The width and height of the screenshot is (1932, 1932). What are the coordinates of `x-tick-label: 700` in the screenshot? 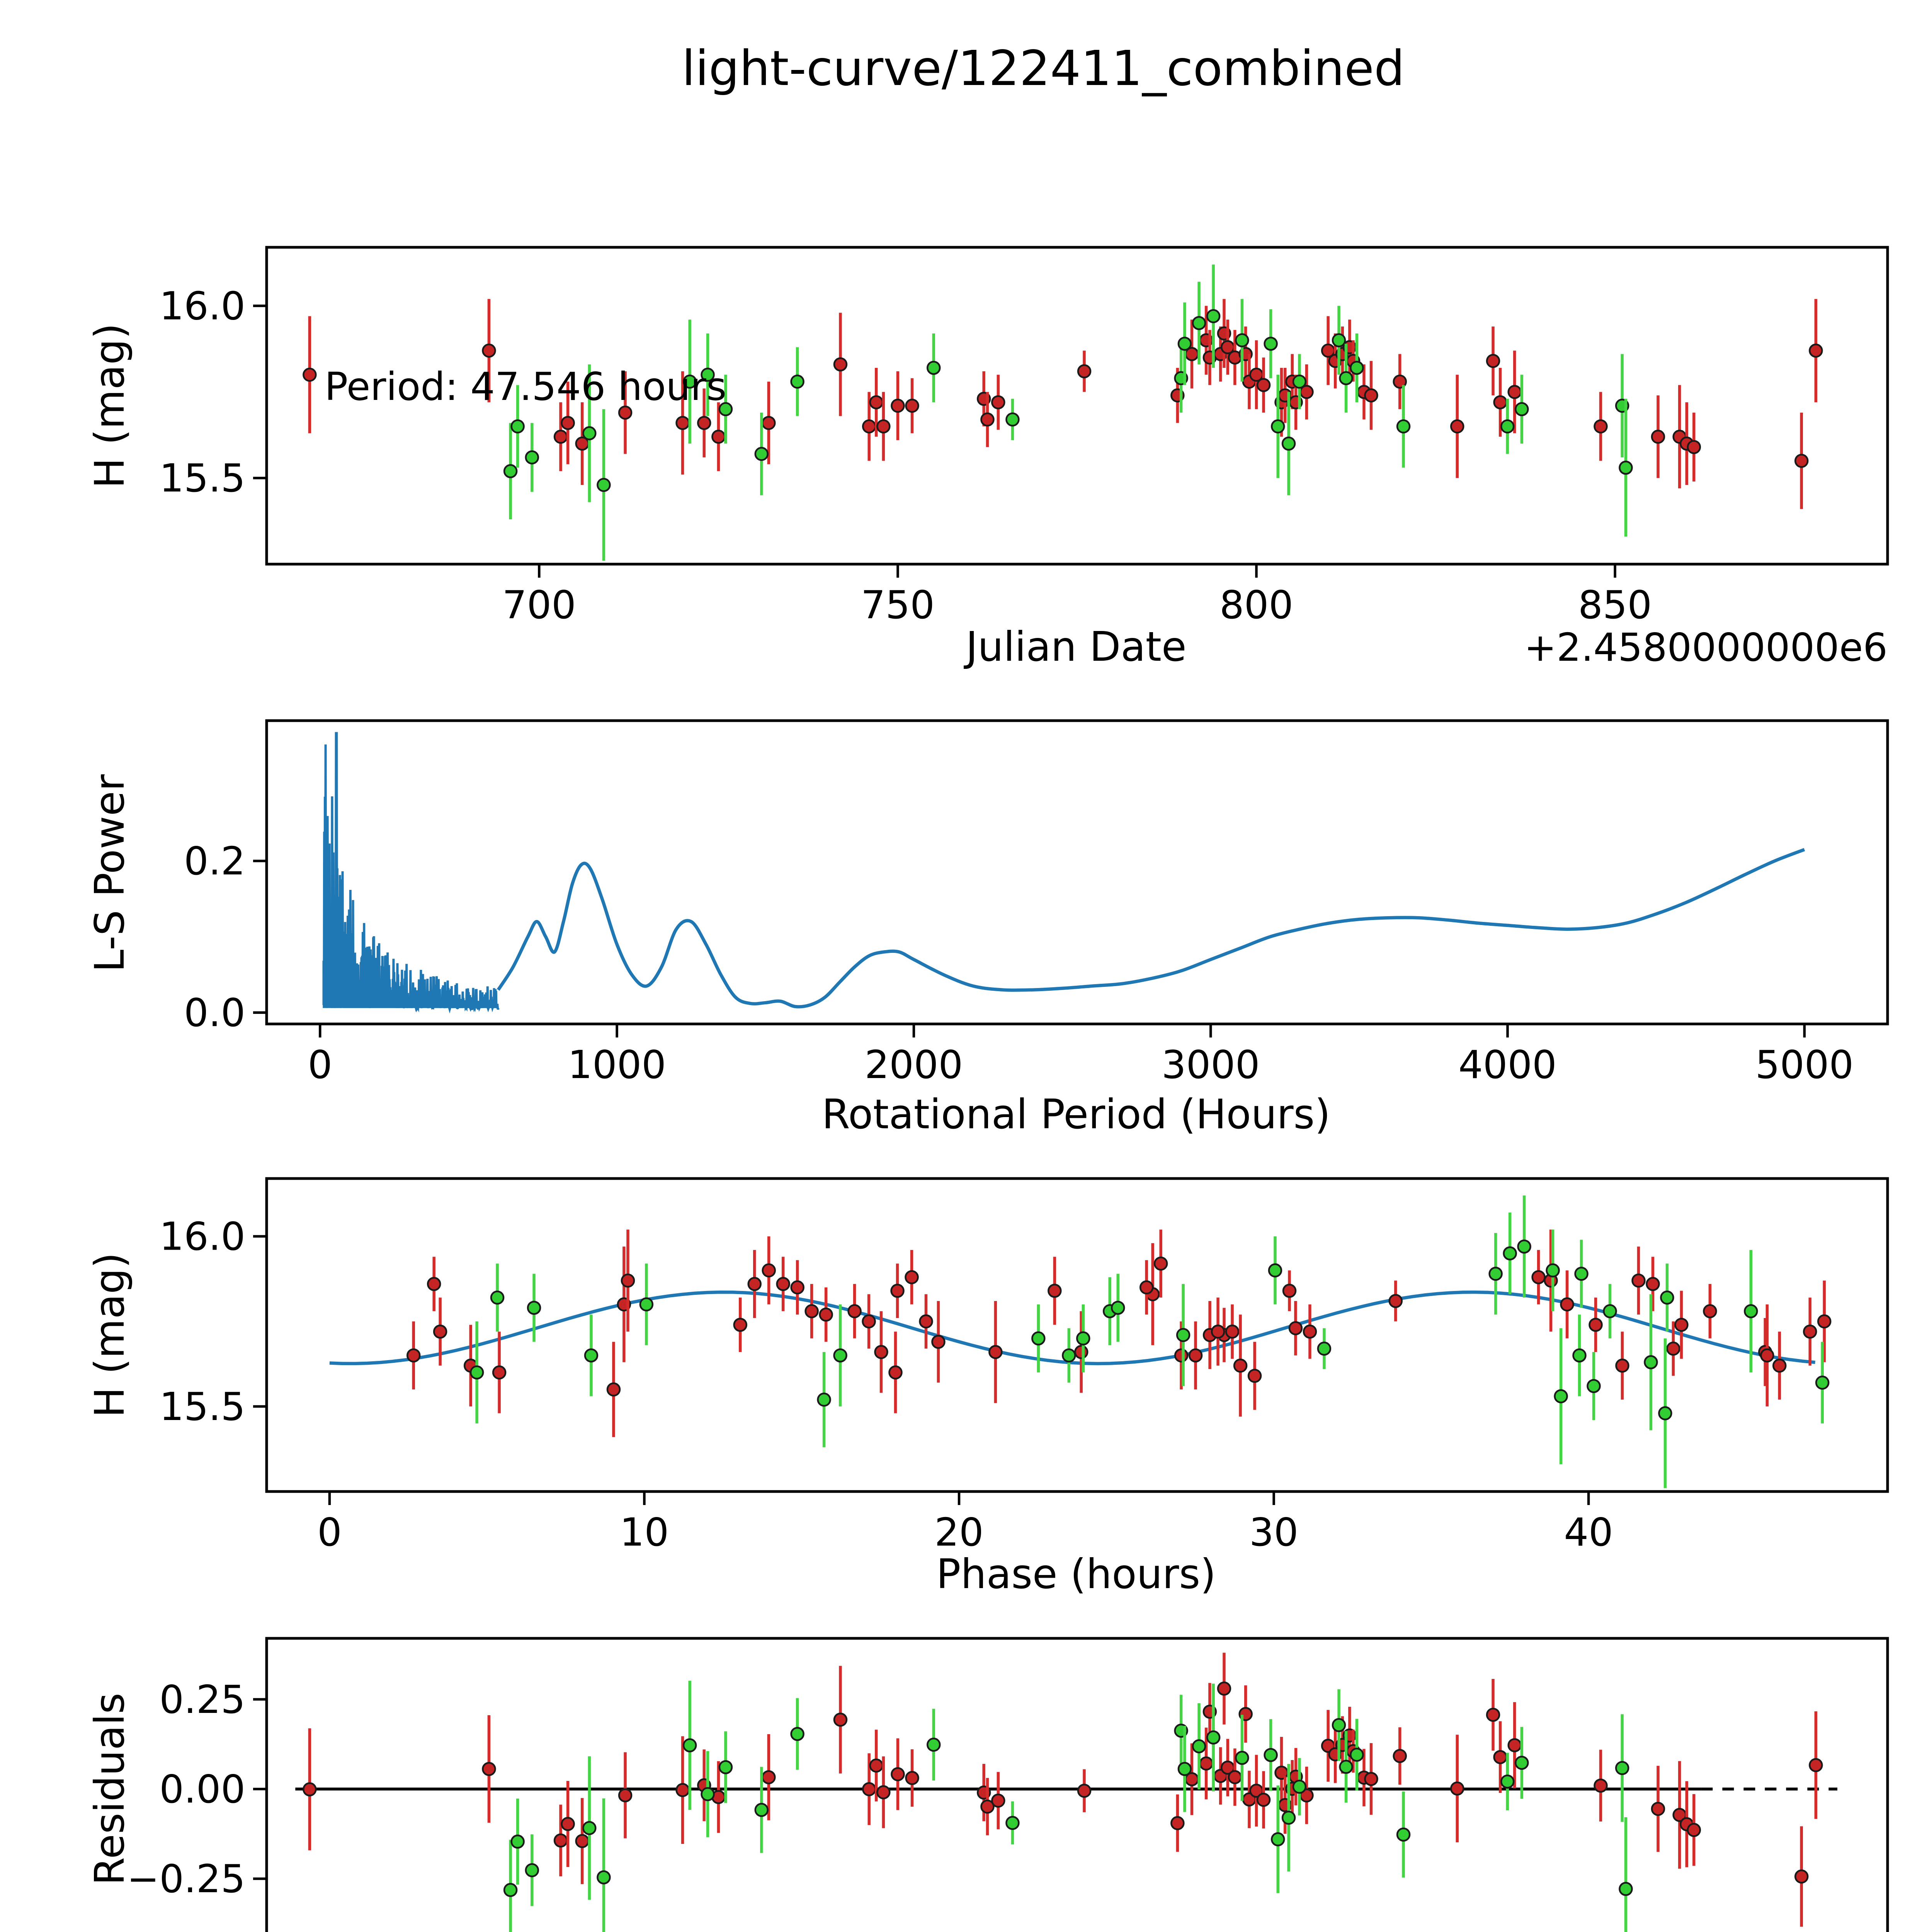 It's located at (539, 605).